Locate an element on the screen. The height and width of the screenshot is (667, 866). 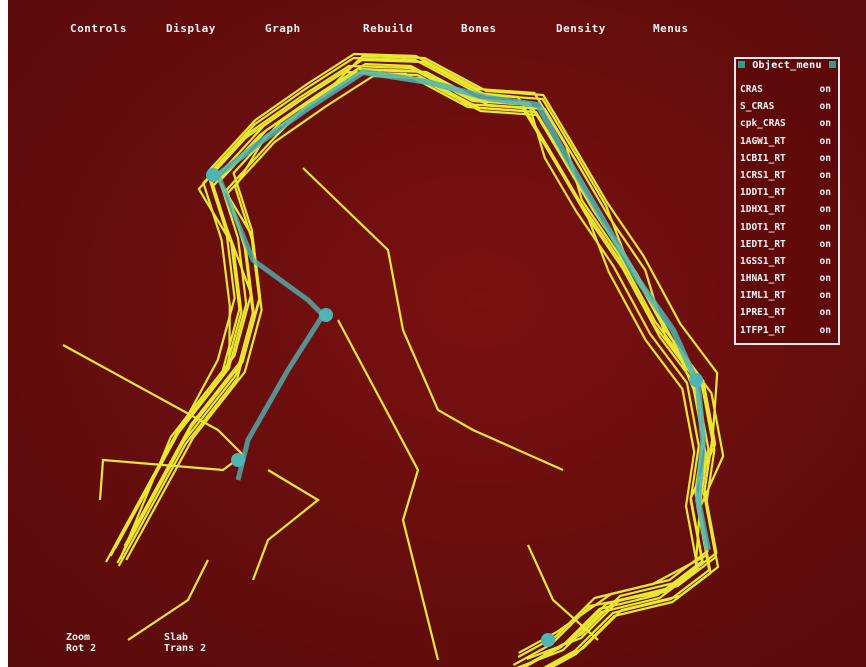
menu-menus: Menus is located at coordinates (671, 28).